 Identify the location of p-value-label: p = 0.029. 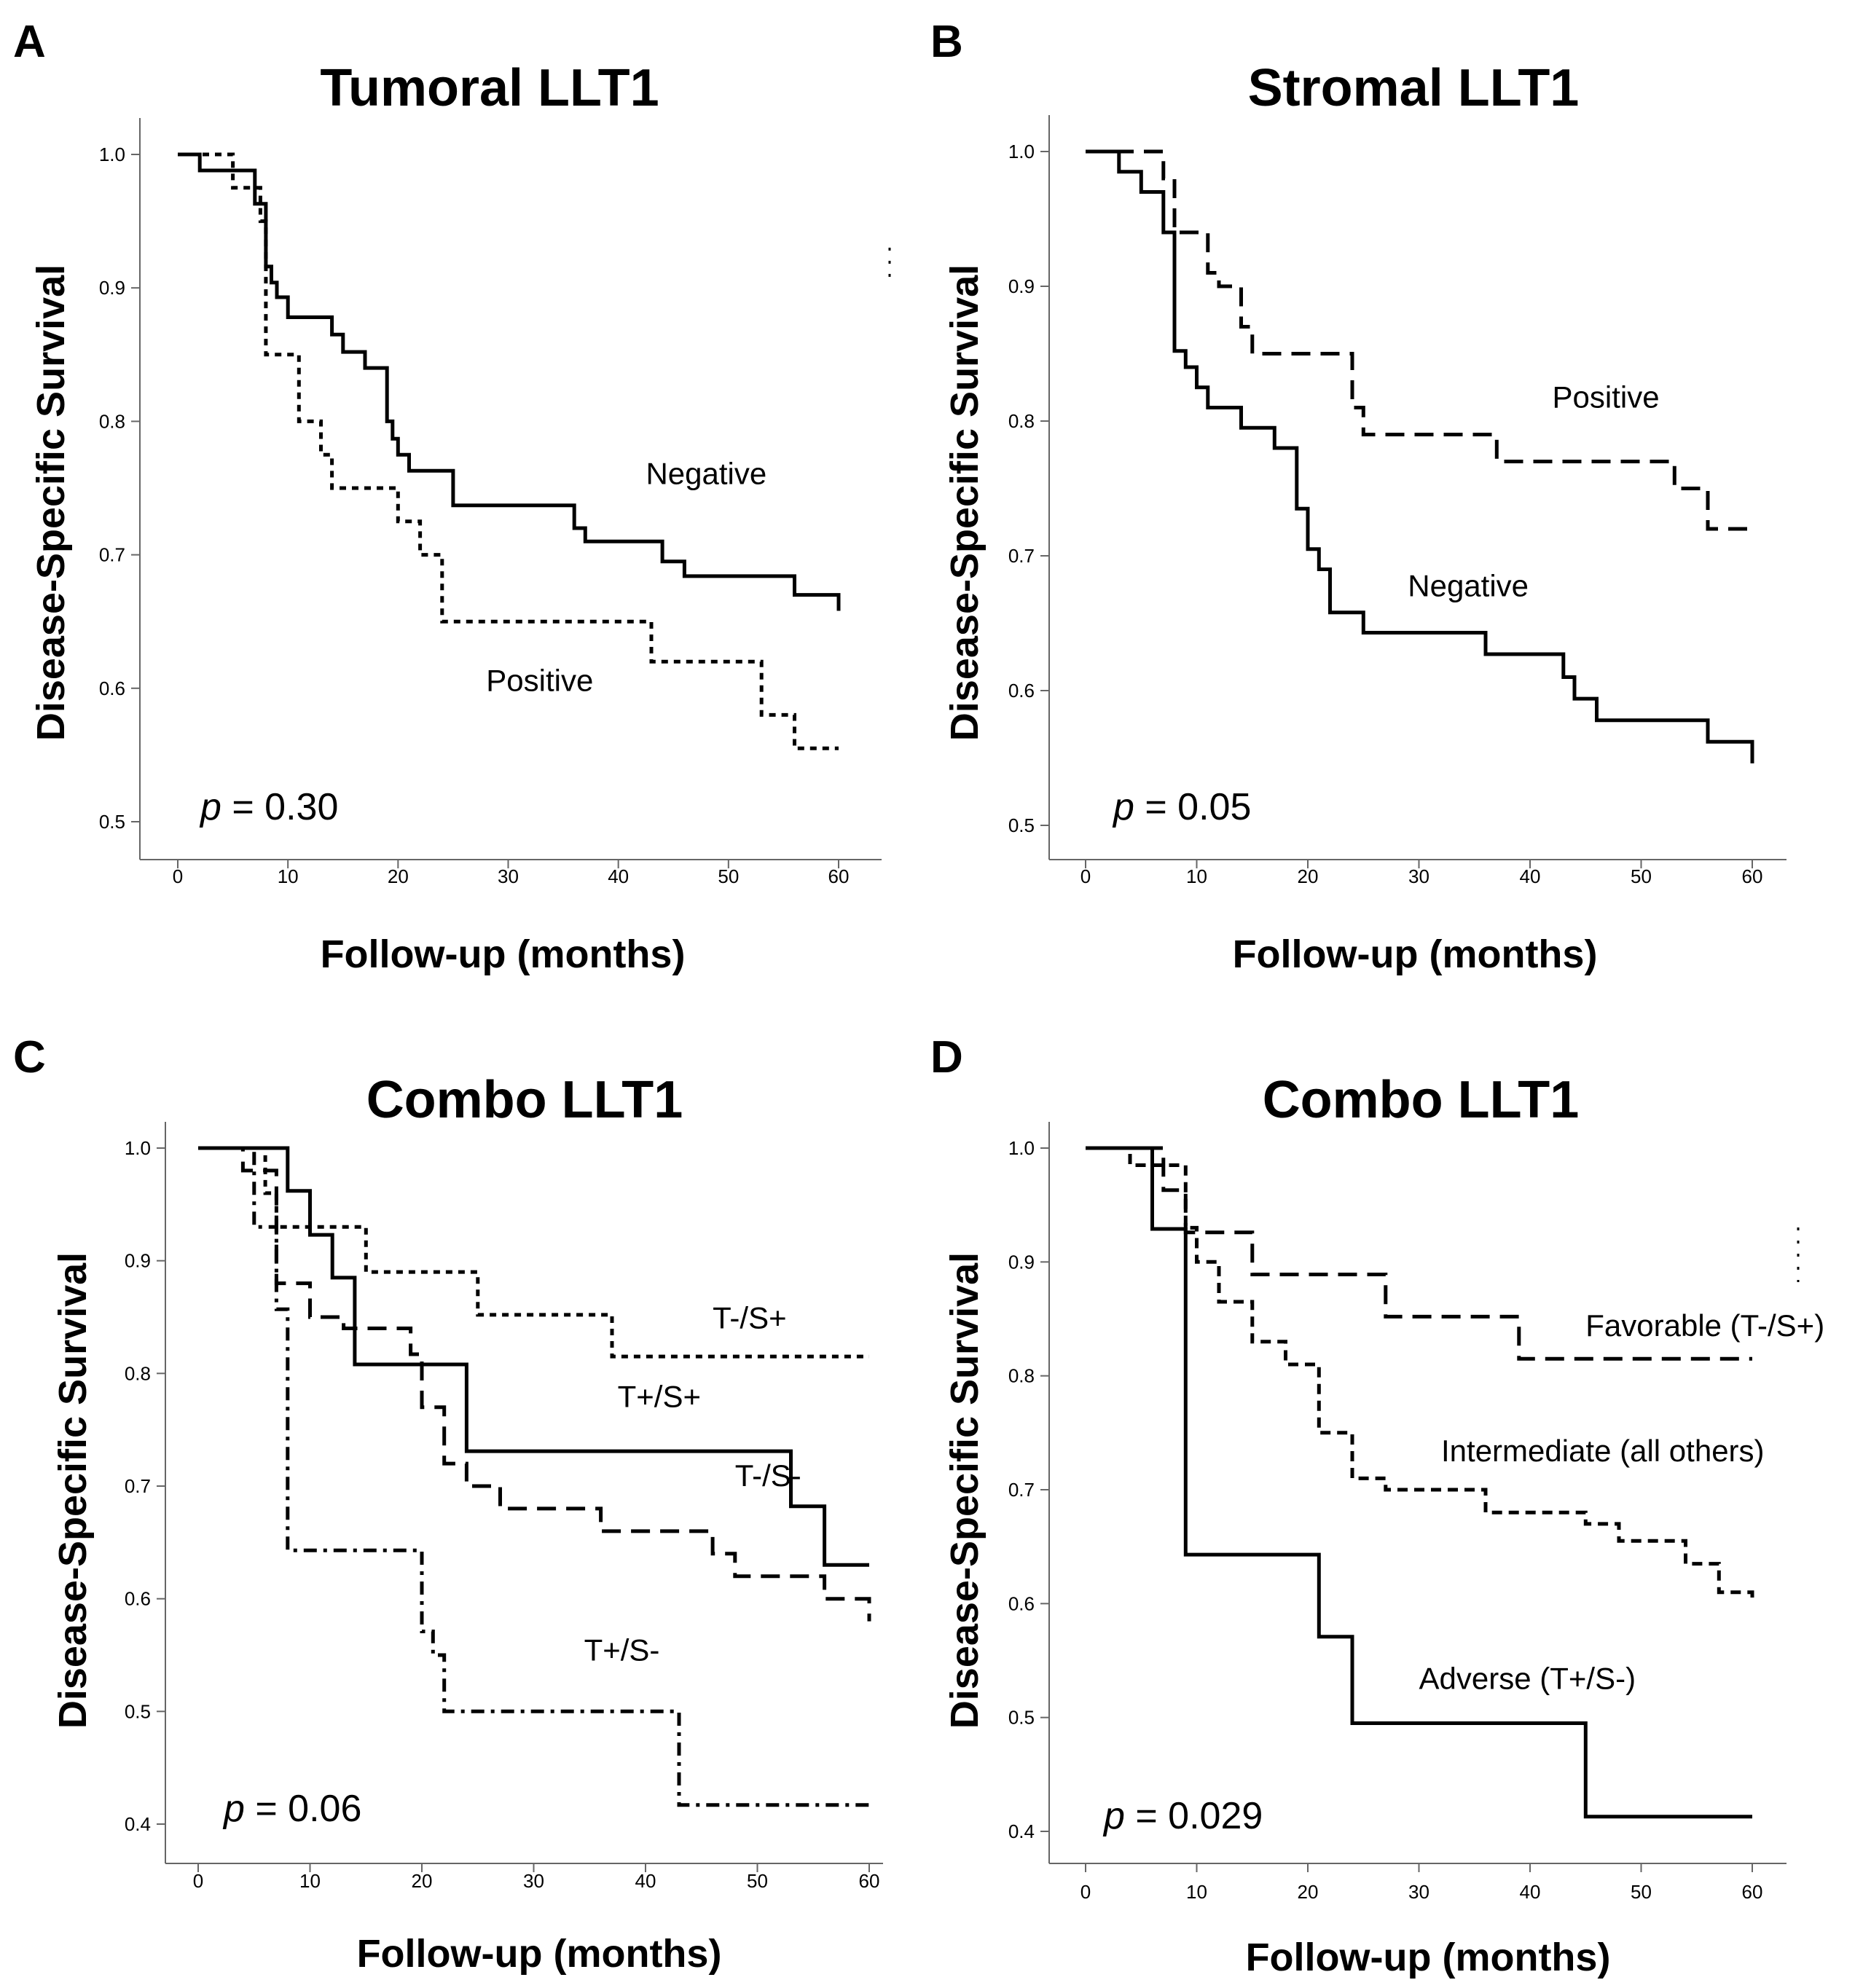
(1183, 1816).